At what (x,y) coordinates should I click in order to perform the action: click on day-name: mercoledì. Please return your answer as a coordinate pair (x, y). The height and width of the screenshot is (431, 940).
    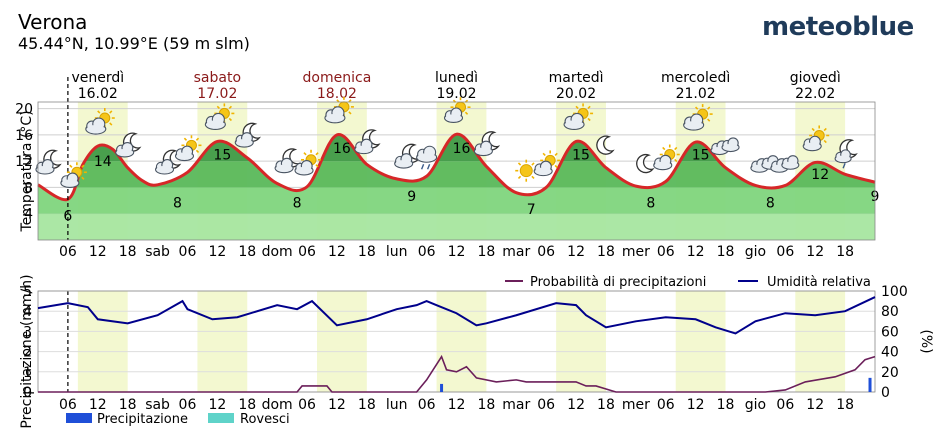
    Looking at the image, I should click on (695, 78).